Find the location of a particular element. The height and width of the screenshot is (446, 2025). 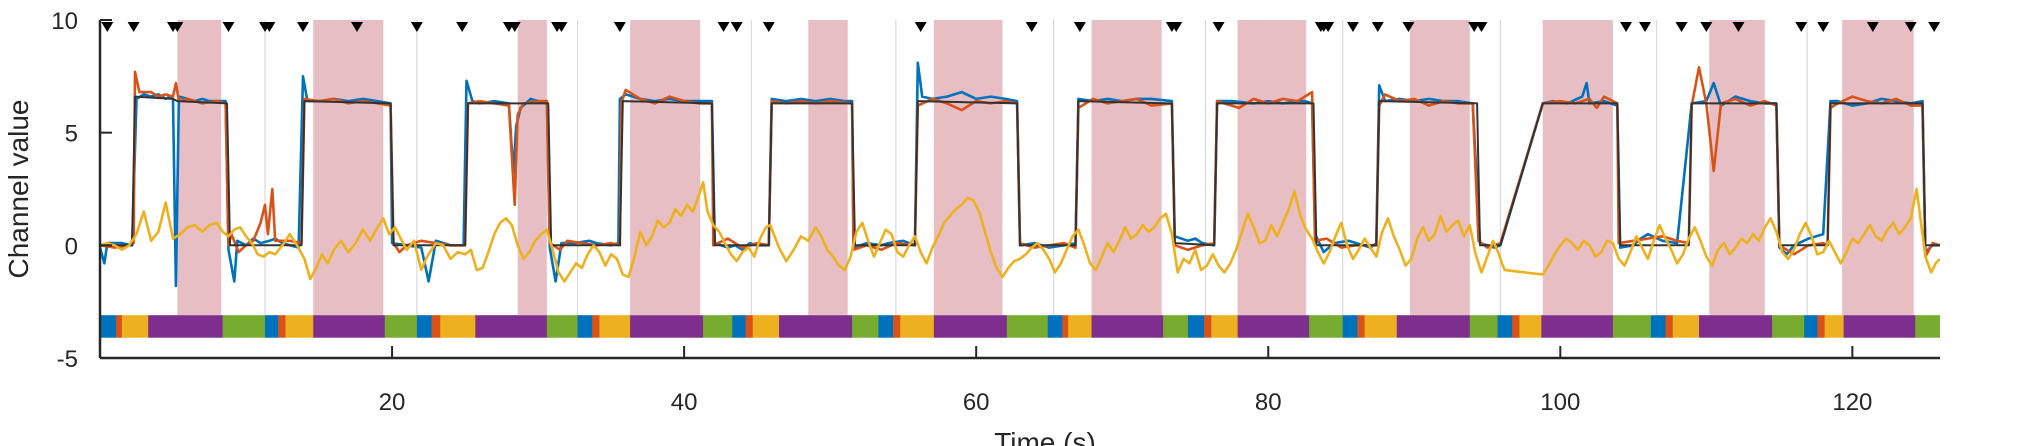

x-tick-label-3: 80 is located at coordinates (1268, 402).